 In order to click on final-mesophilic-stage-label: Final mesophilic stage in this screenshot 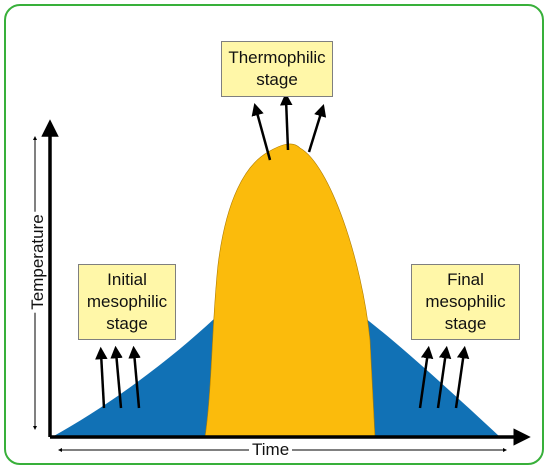, I will do `click(465, 302)`.